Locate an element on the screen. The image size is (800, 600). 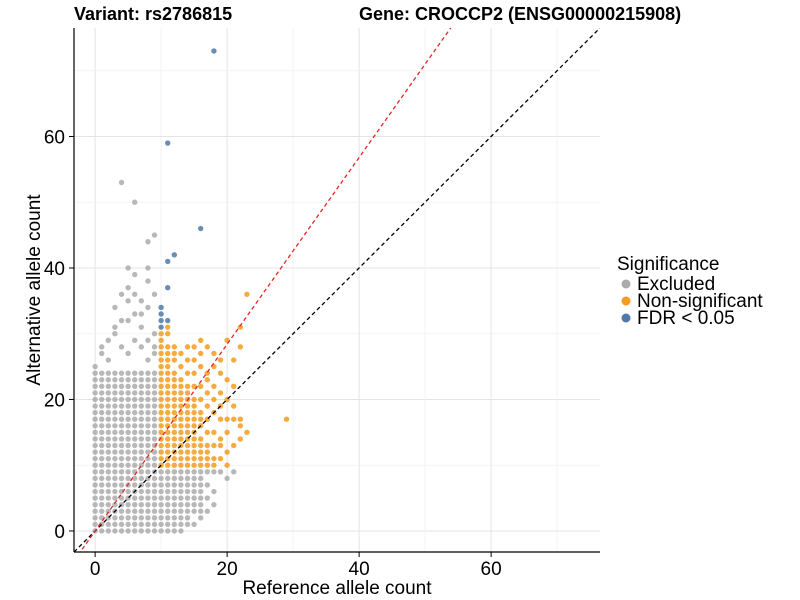
y-tick-label: 0 is located at coordinates (59, 532).